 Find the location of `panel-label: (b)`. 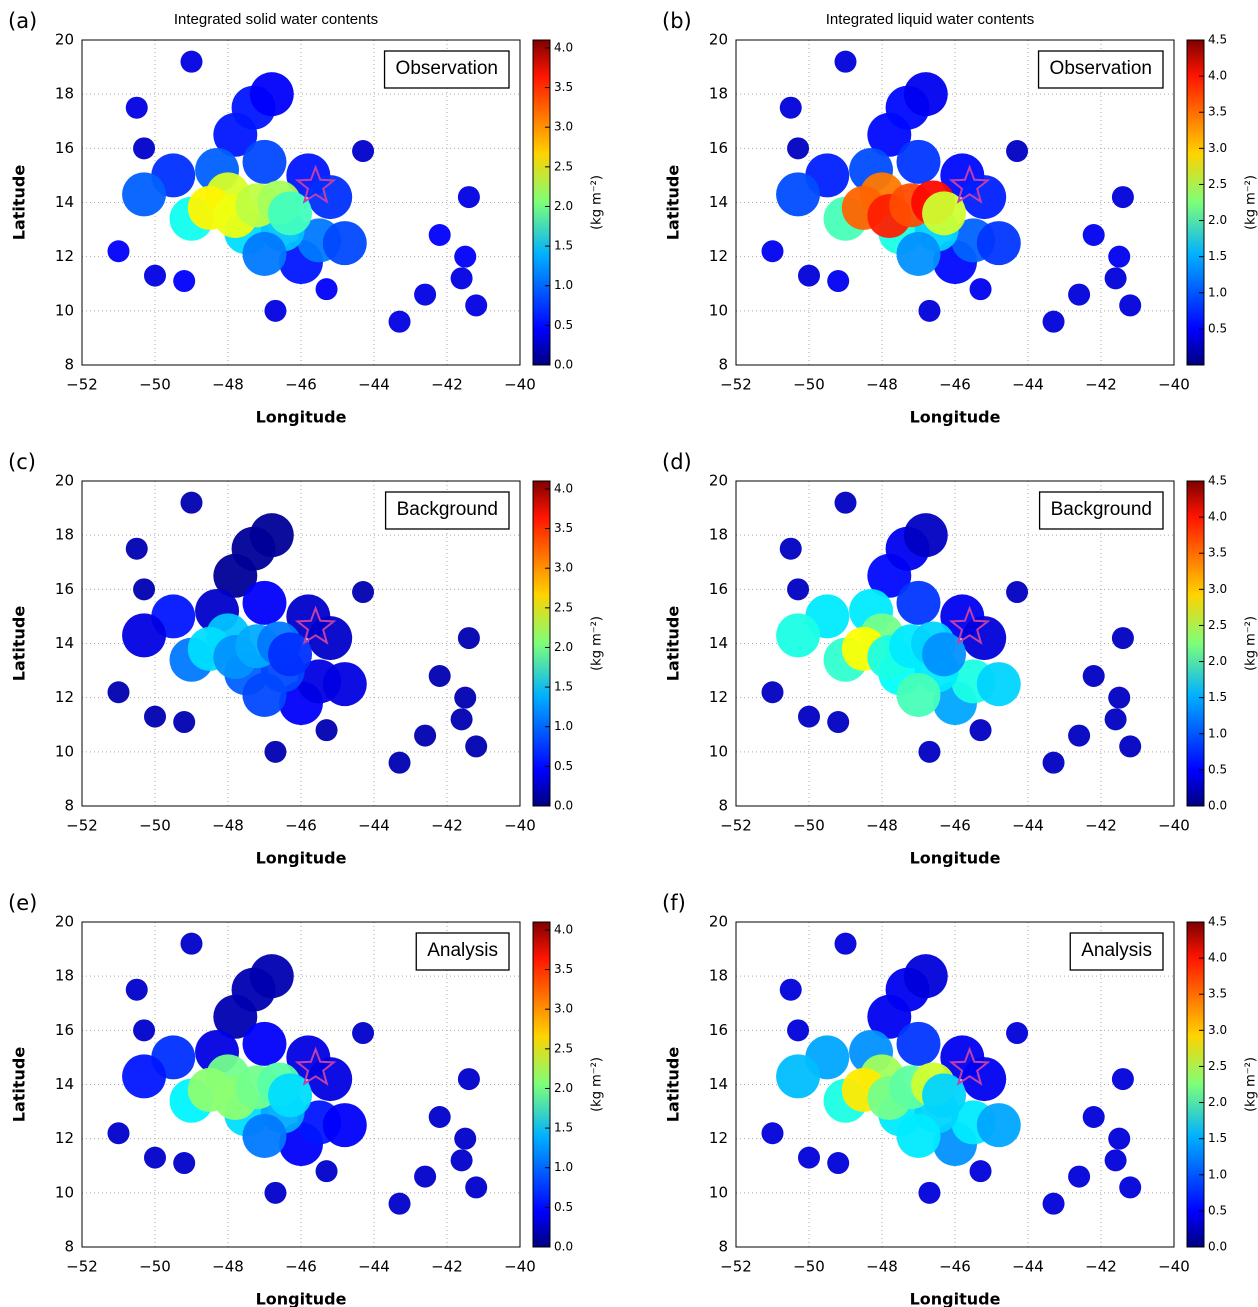

panel-label: (b) is located at coordinates (677, 21).